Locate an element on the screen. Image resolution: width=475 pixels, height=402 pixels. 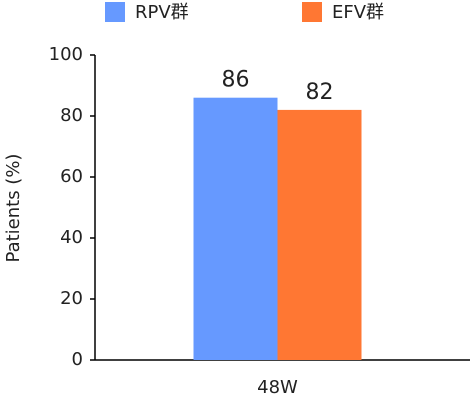
y-tick-label: 100 is located at coordinates (66, 54).